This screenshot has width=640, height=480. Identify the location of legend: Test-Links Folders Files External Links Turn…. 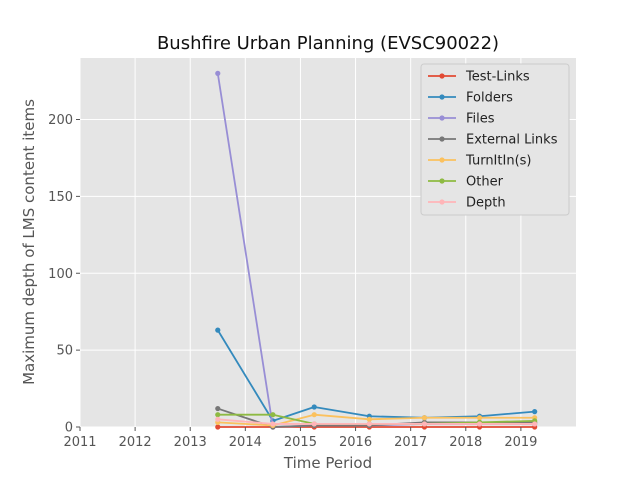
(495, 139).